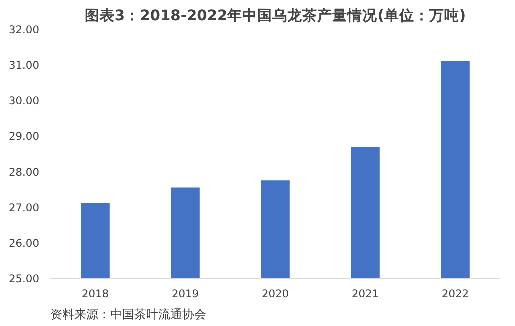 The image size is (515, 326). What do you see at coordinates (24, 243) in the screenshot?
I see `y-tick-label: 26.00` at bounding box center [24, 243].